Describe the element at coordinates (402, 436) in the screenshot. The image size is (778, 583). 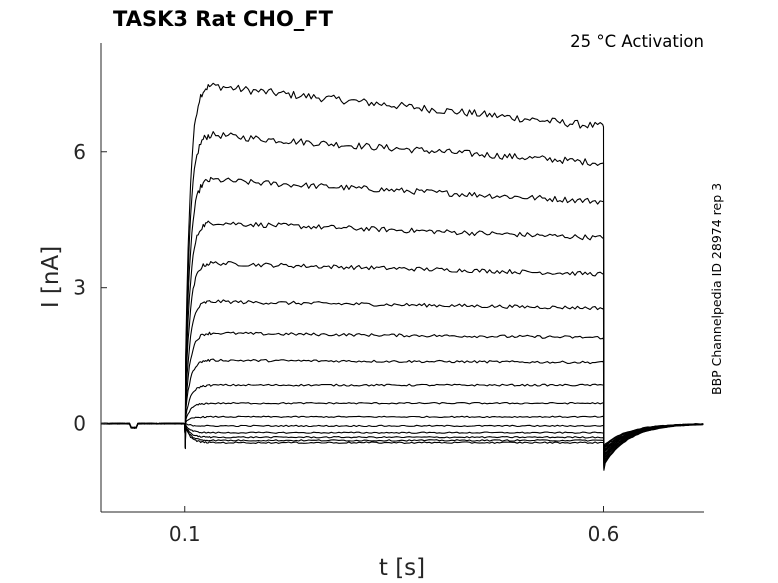
I see `current-trace` at that location.